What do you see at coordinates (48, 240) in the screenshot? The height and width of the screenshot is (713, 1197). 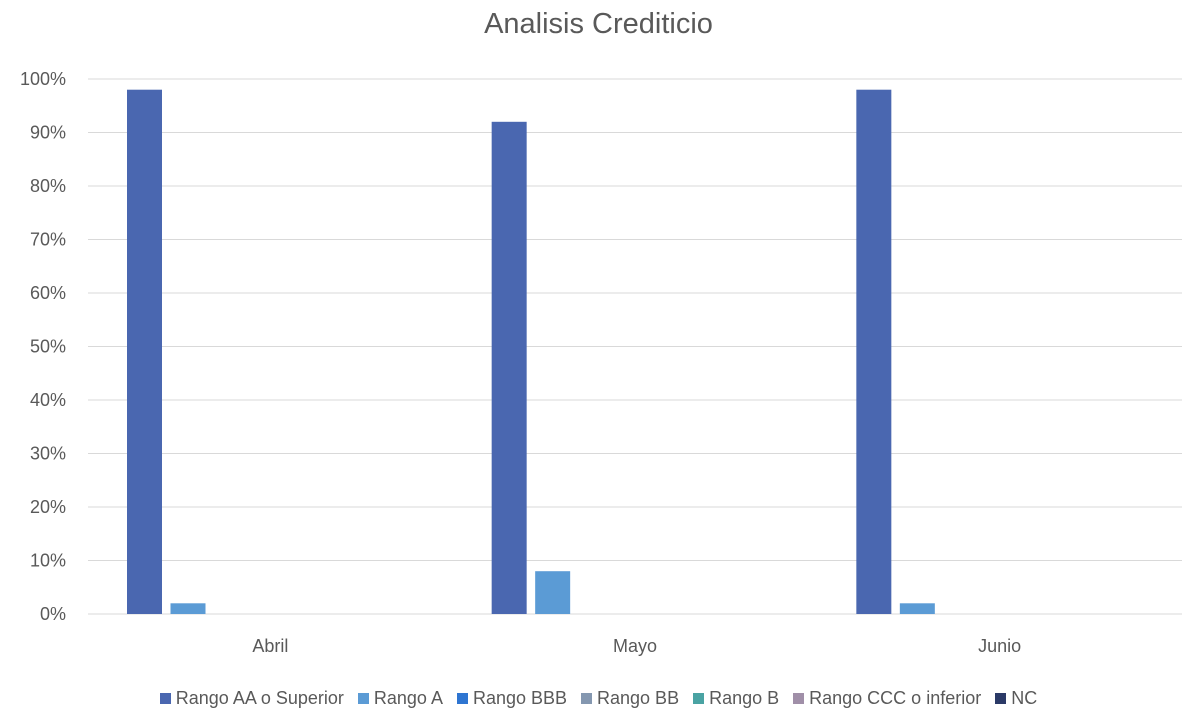 I see `y-tick-label: 70%` at bounding box center [48, 240].